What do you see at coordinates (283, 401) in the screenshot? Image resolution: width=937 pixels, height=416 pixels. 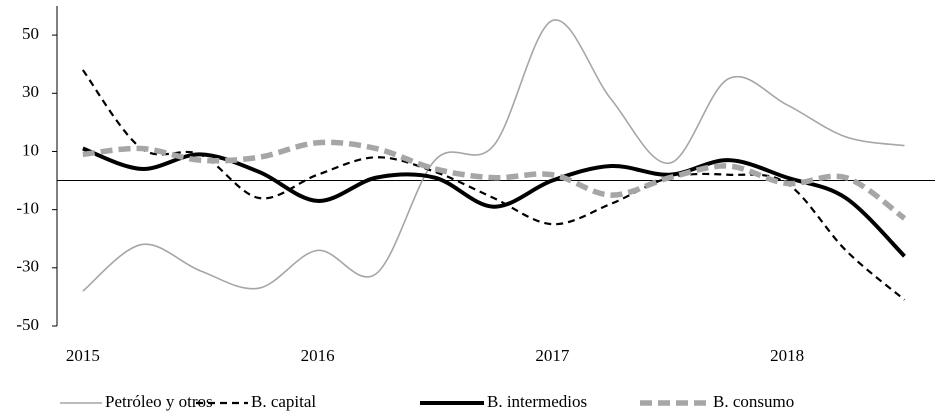 I see `legend-label: B. capital` at bounding box center [283, 401].